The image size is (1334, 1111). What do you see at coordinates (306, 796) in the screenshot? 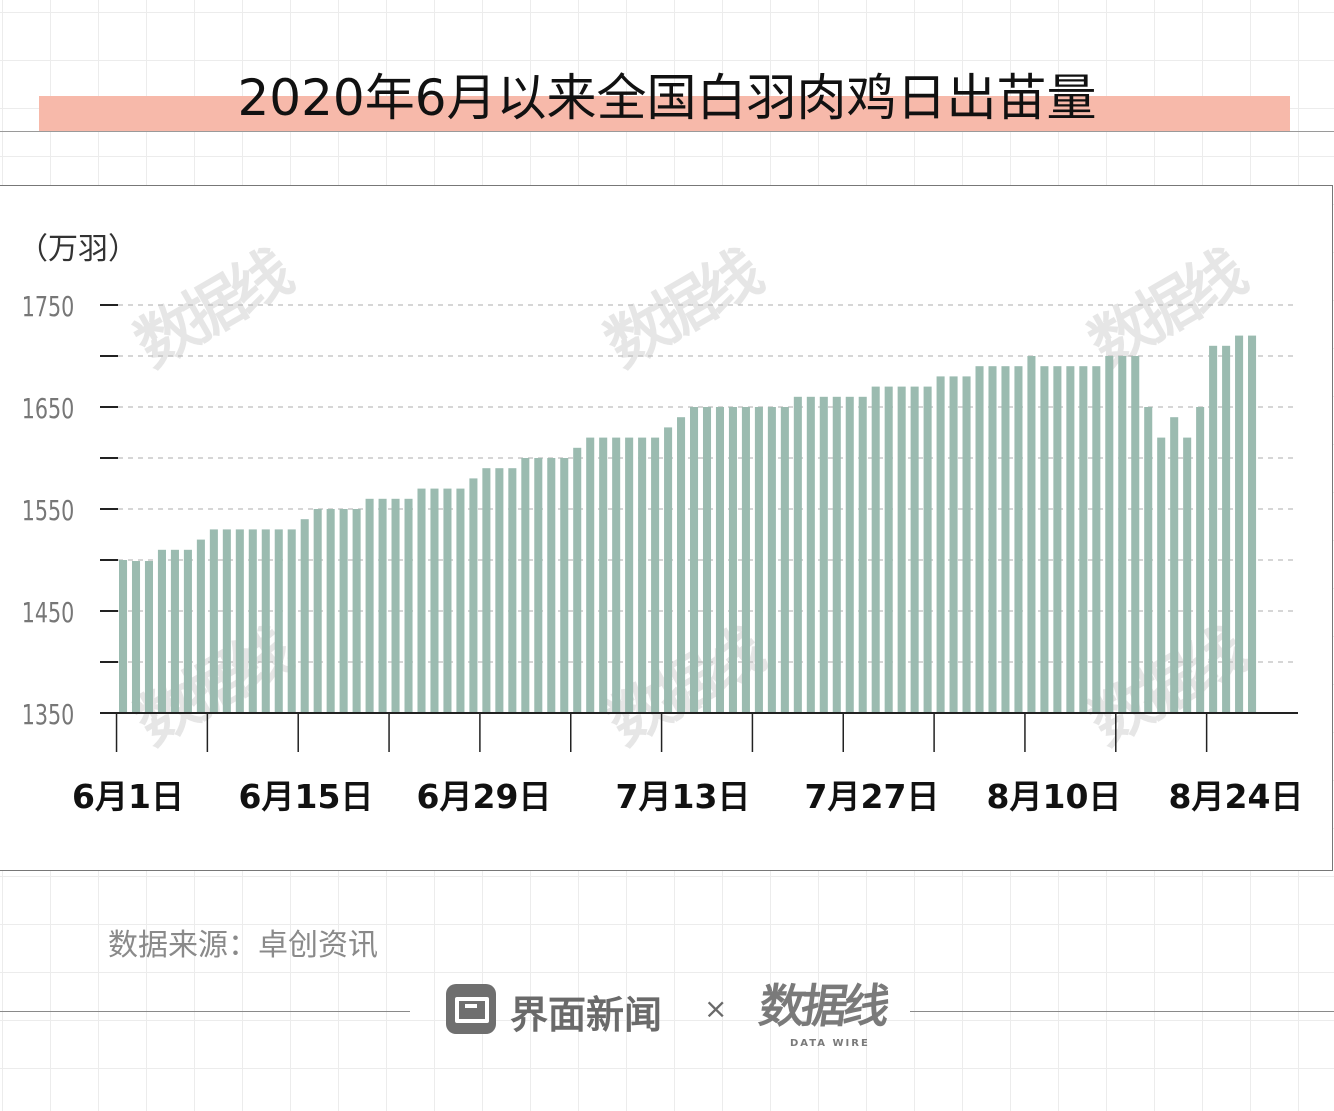
I see `x-tick-label: 6月15日` at bounding box center [306, 796].